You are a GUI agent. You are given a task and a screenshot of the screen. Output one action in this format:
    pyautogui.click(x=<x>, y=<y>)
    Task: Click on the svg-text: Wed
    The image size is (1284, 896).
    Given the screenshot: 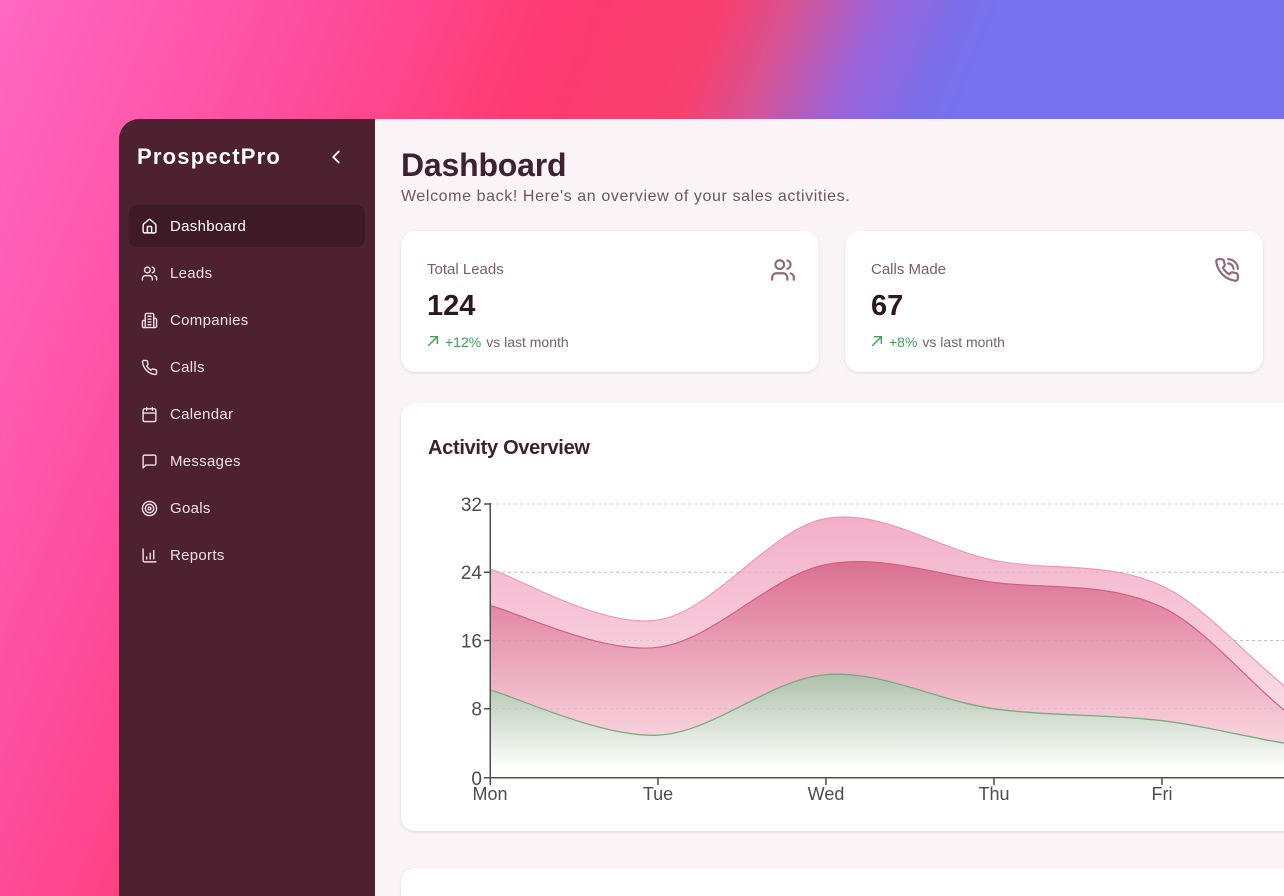 What is the action you would take?
    pyautogui.click(x=826, y=794)
    